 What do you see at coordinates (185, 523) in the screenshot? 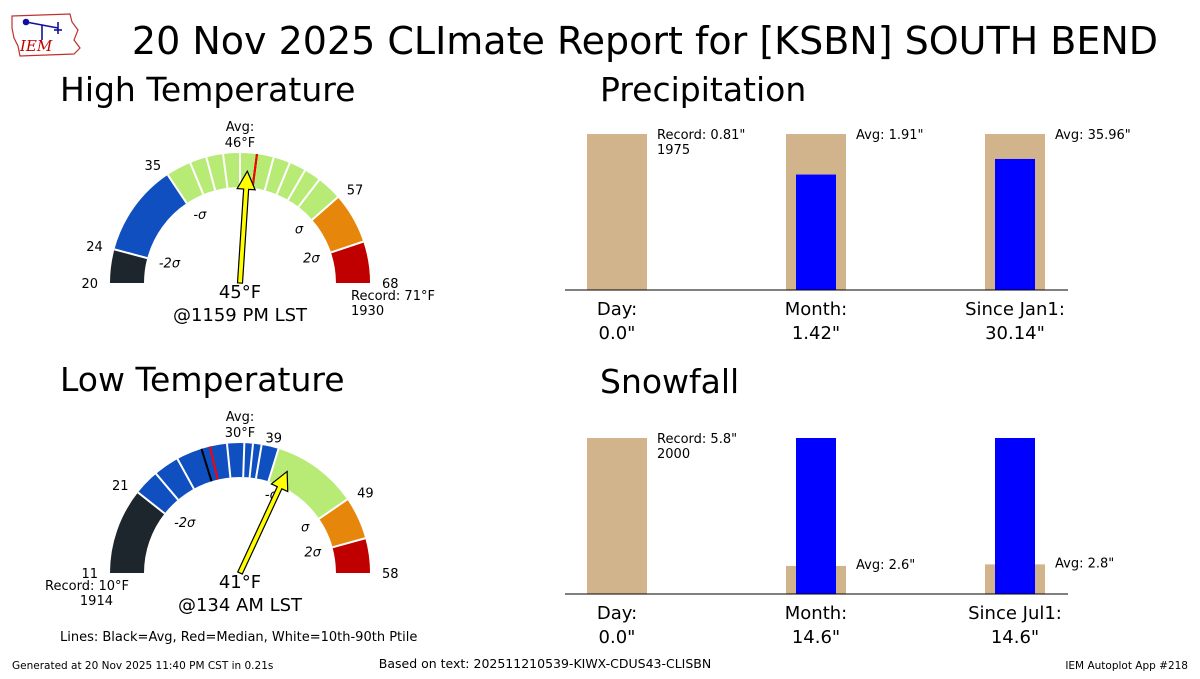
I see `sigma-label: -2σ` at bounding box center [185, 523].